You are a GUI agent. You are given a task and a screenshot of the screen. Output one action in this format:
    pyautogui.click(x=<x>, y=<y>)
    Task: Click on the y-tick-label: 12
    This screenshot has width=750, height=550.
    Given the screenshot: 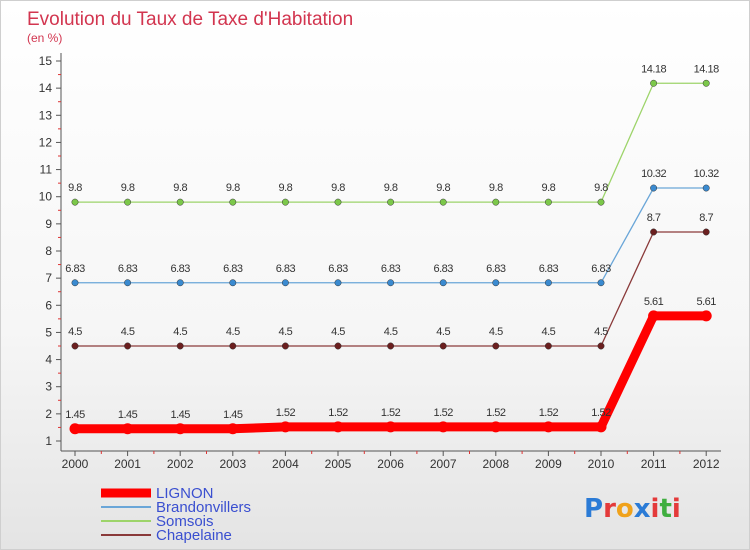 What is the action you would take?
    pyautogui.click(x=46, y=142)
    